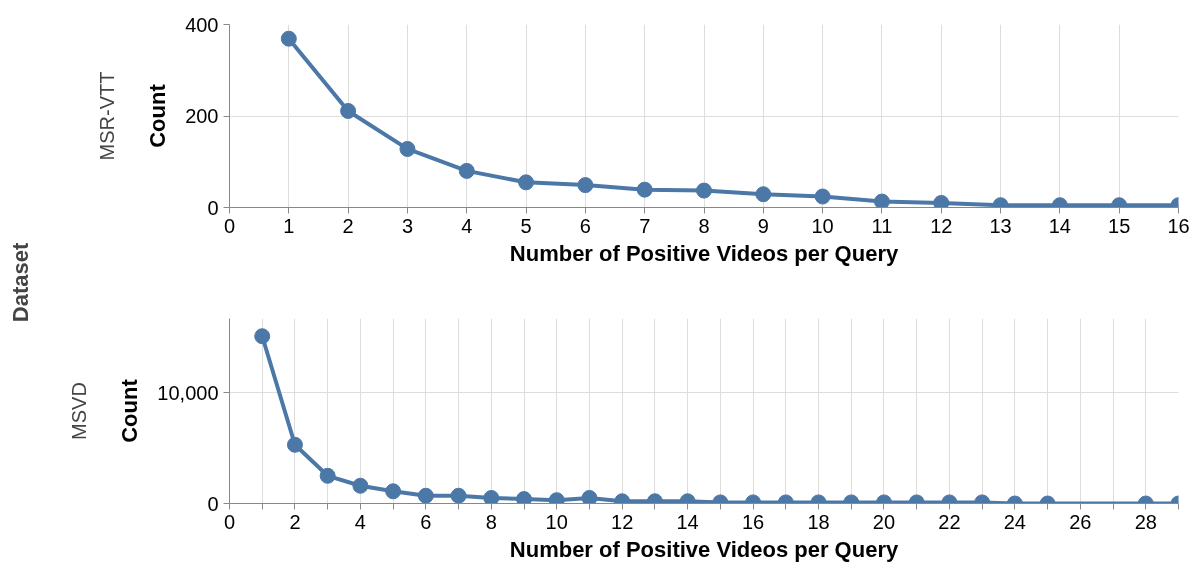  What do you see at coordinates (202, 116) in the screenshot?
I see `y-tick-label: 200` at bounding box center [202, 116].